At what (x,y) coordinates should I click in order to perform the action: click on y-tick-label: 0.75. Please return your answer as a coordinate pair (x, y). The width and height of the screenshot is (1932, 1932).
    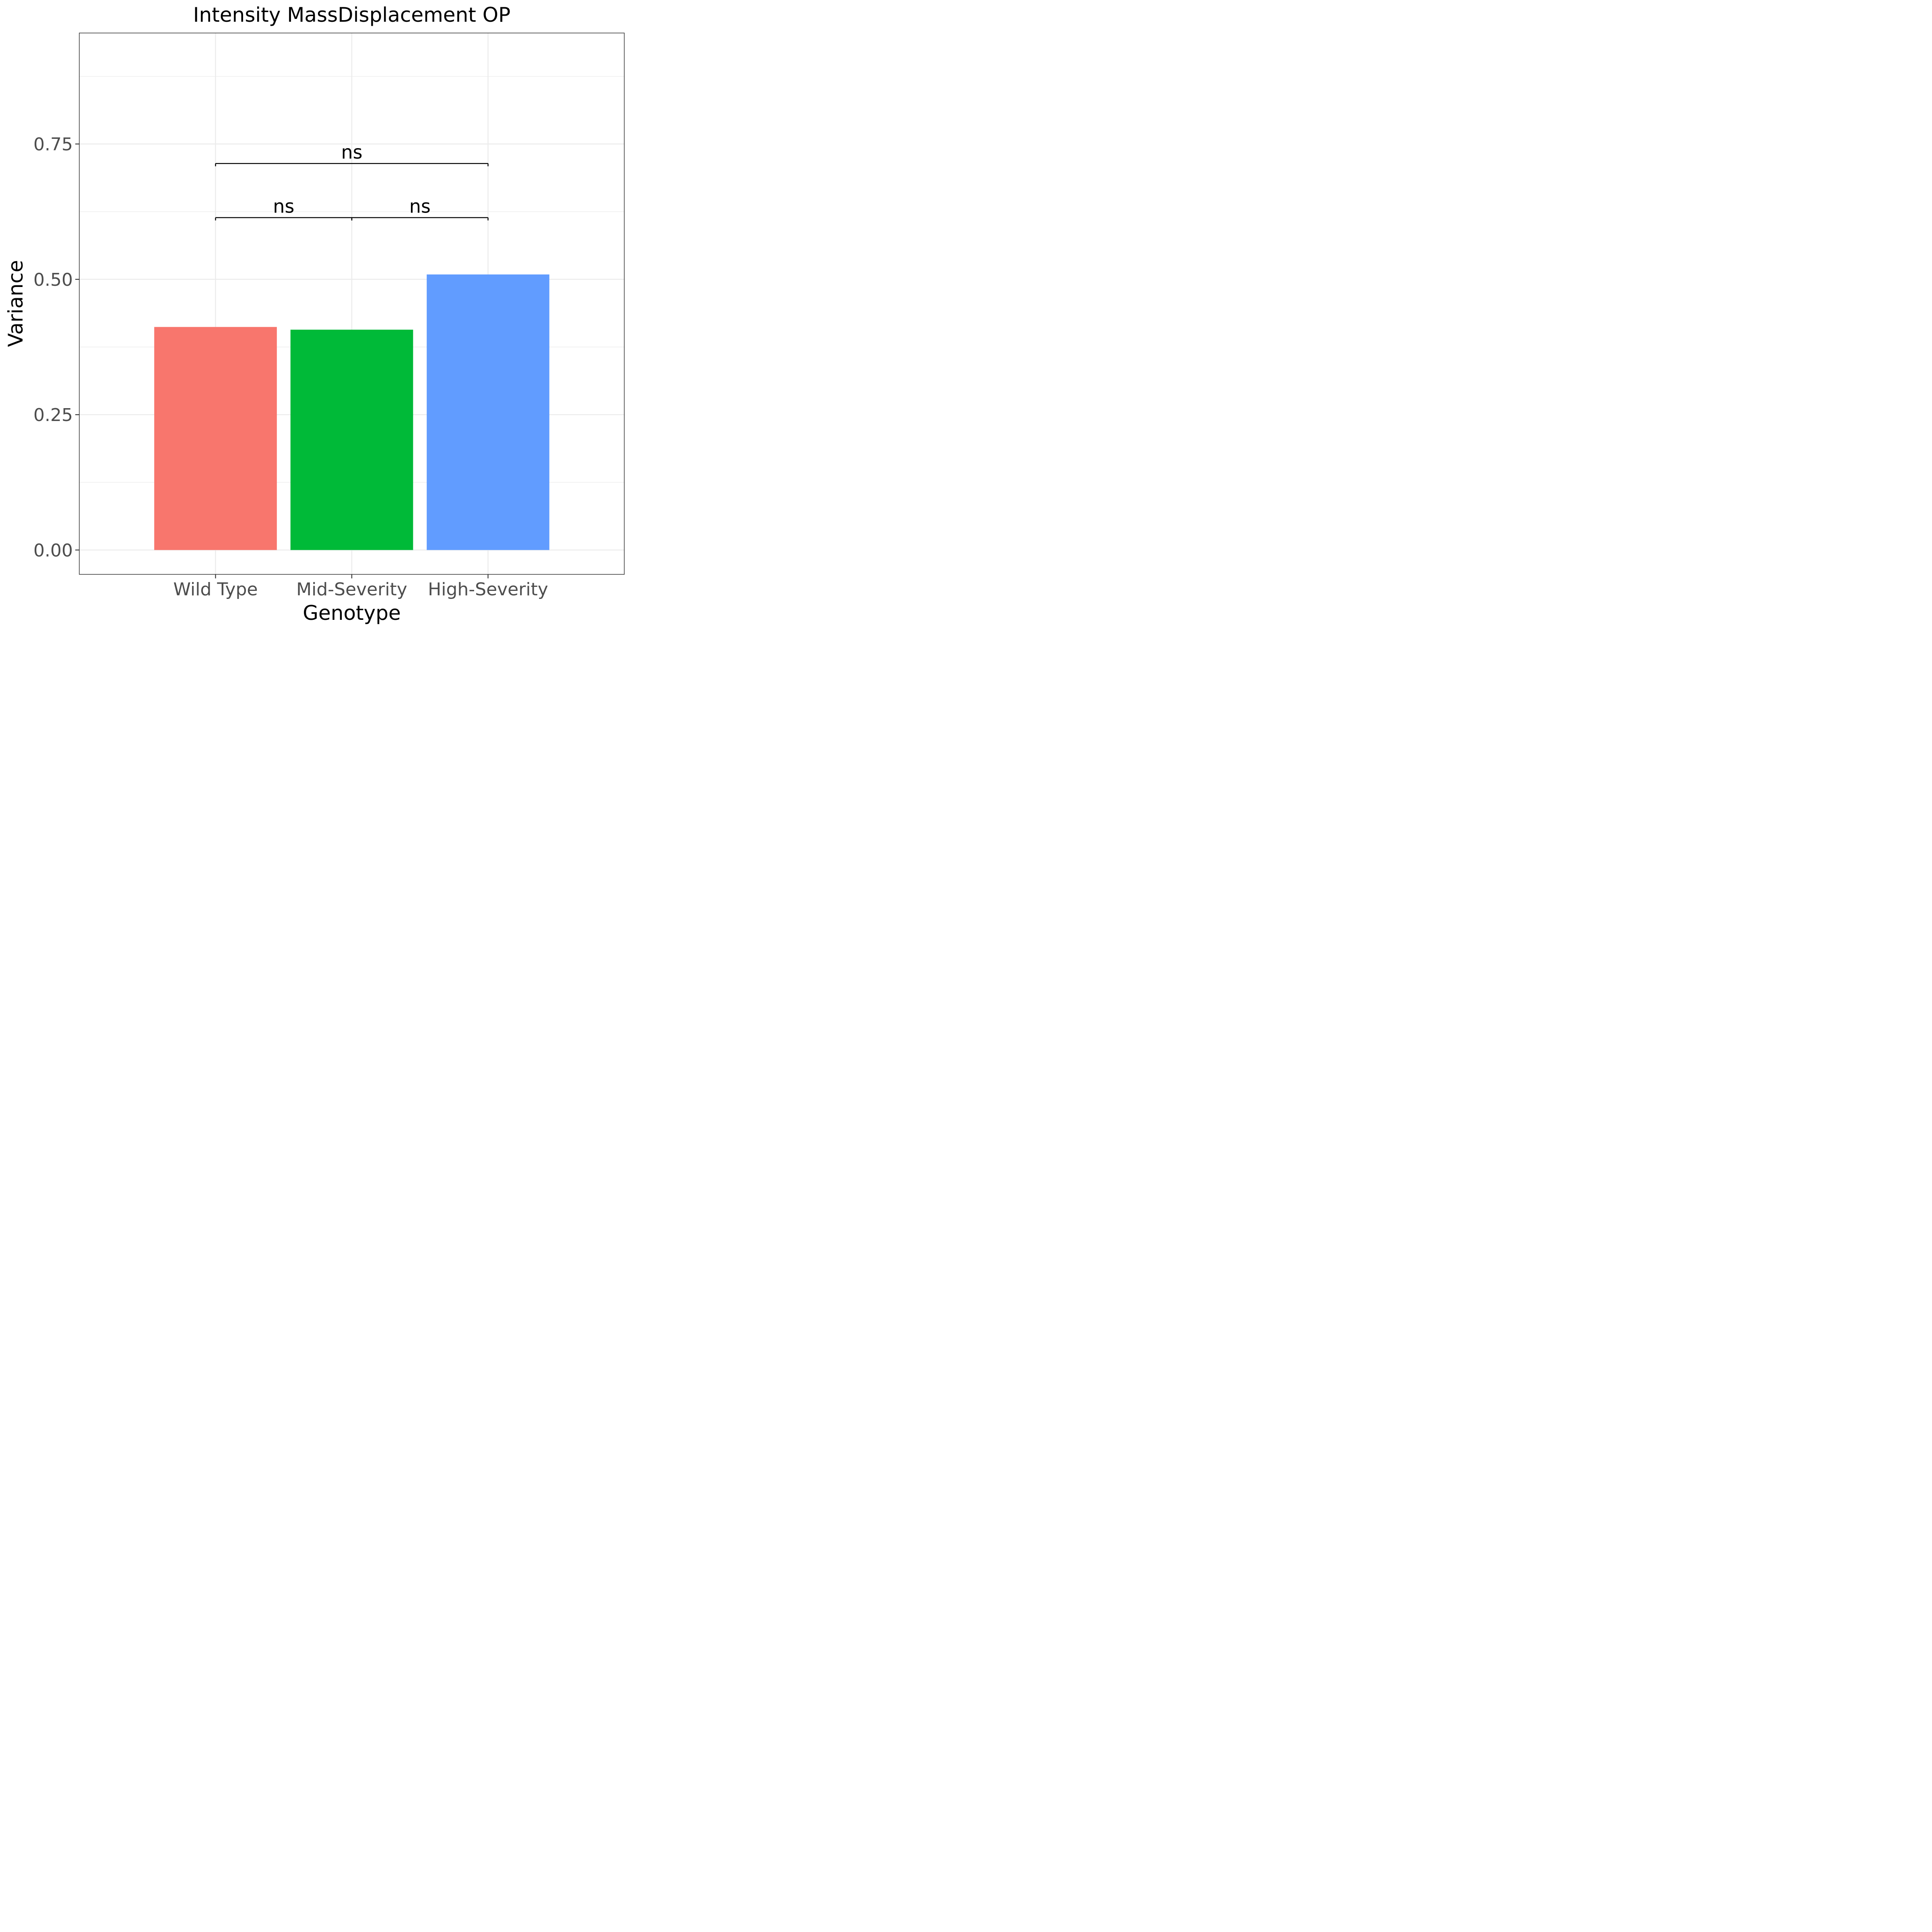
    Looking at the image, I should click on (53, 144).